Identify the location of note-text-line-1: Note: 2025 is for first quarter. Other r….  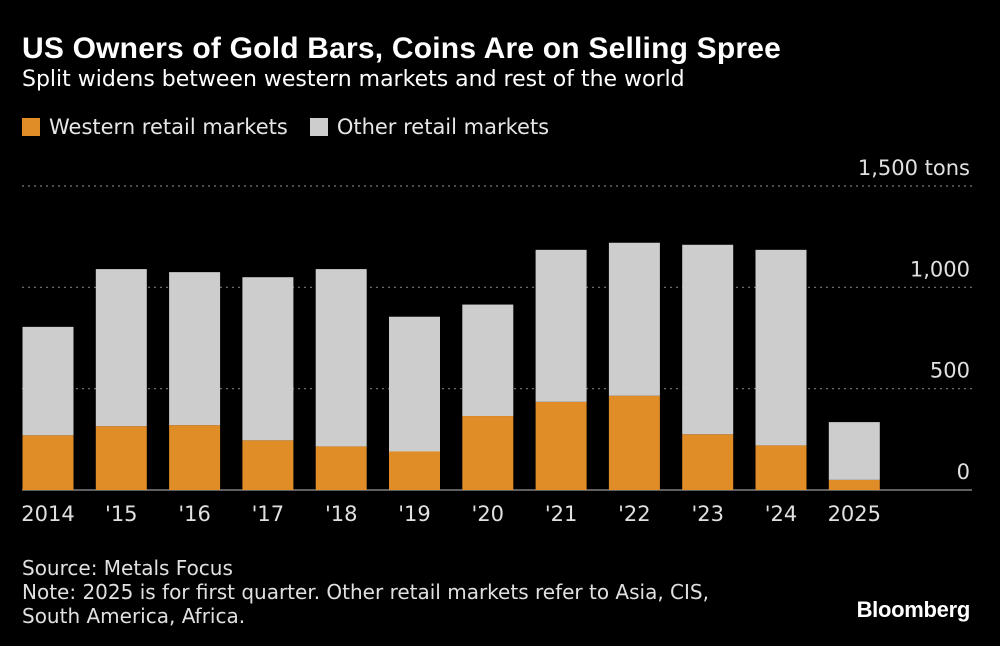
(365, 592).